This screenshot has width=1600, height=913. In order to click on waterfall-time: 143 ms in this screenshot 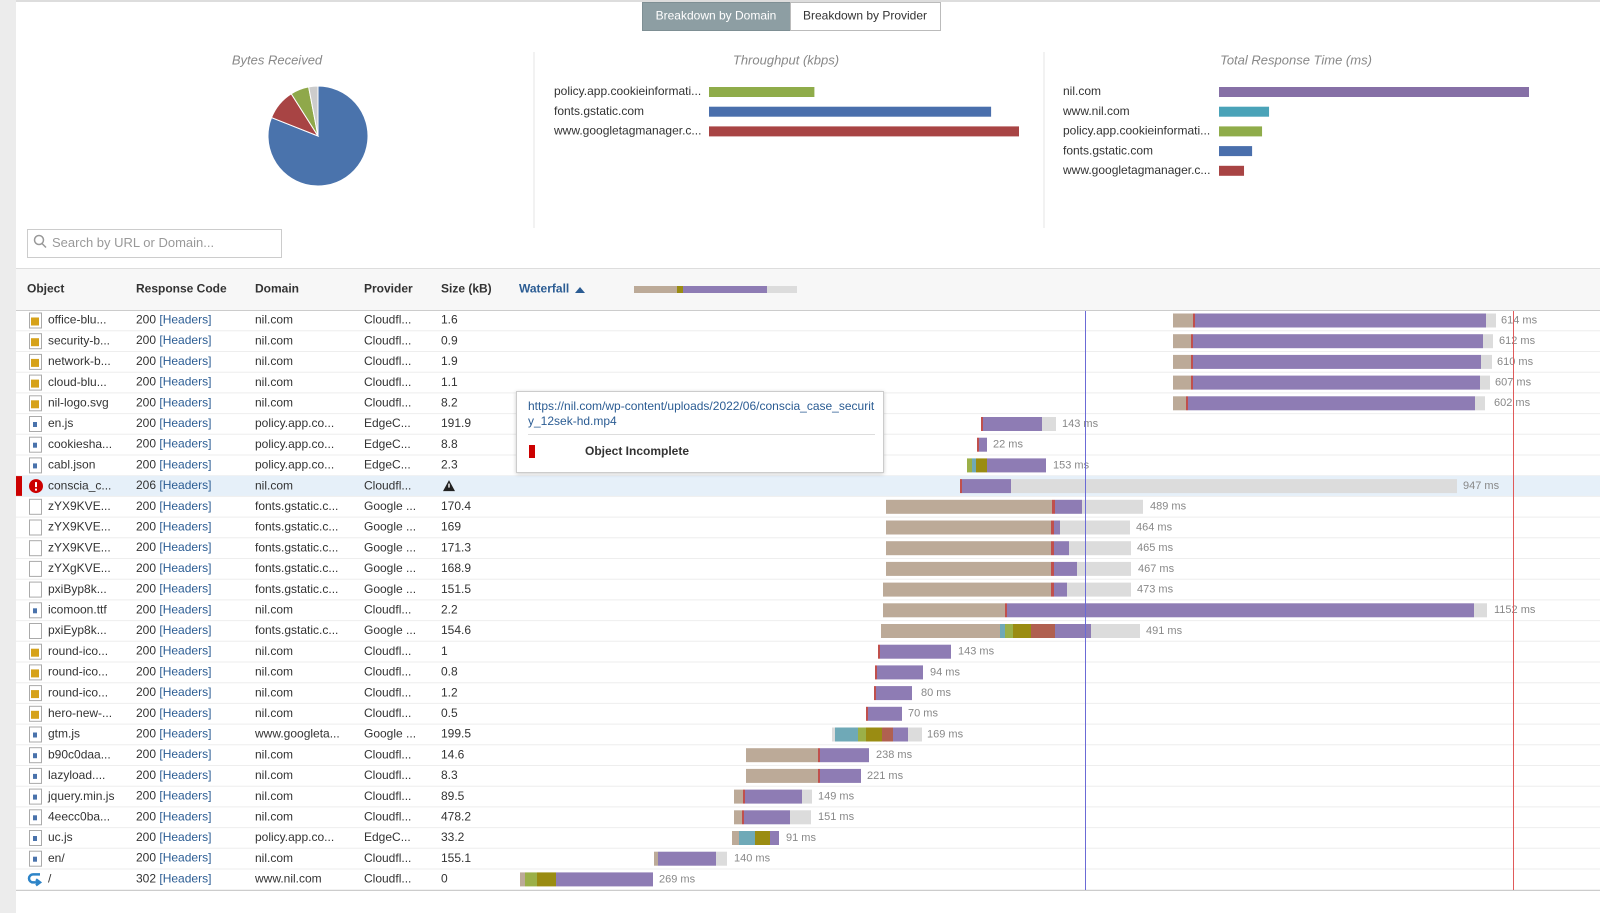, I will do `click(976, 652)`.